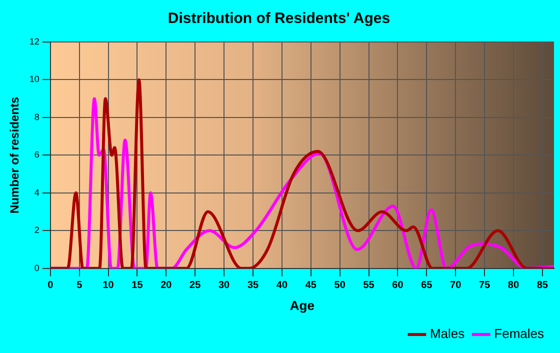 This screenshot has height=353, width=560. I want to click on y-tick-label: 10, so click(34, 79).